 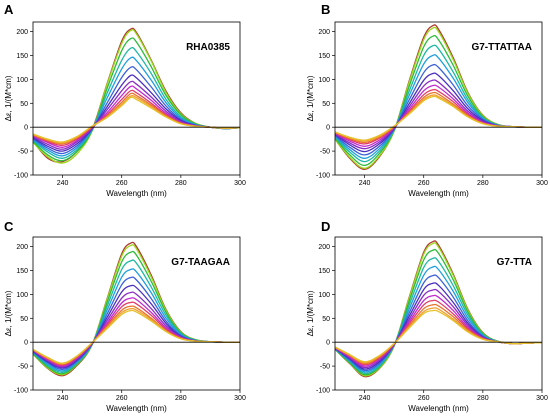 I want to click on panel-letter: D, so click(x=325, y=226).